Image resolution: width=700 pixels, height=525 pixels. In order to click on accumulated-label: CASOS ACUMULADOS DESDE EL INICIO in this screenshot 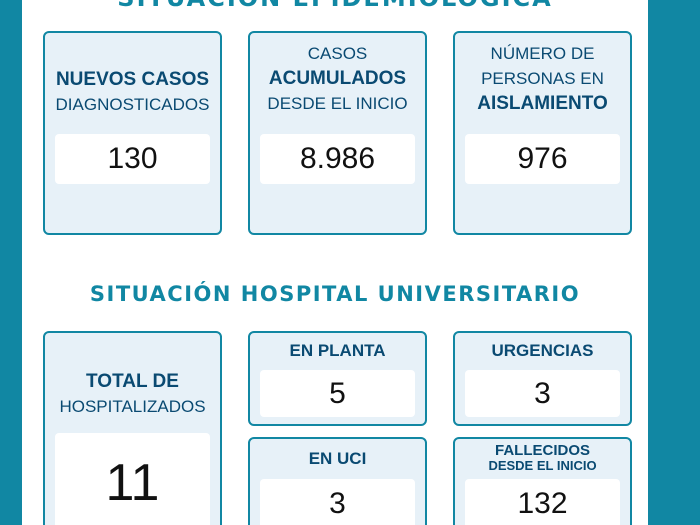, I will do `click(337, 78)`.